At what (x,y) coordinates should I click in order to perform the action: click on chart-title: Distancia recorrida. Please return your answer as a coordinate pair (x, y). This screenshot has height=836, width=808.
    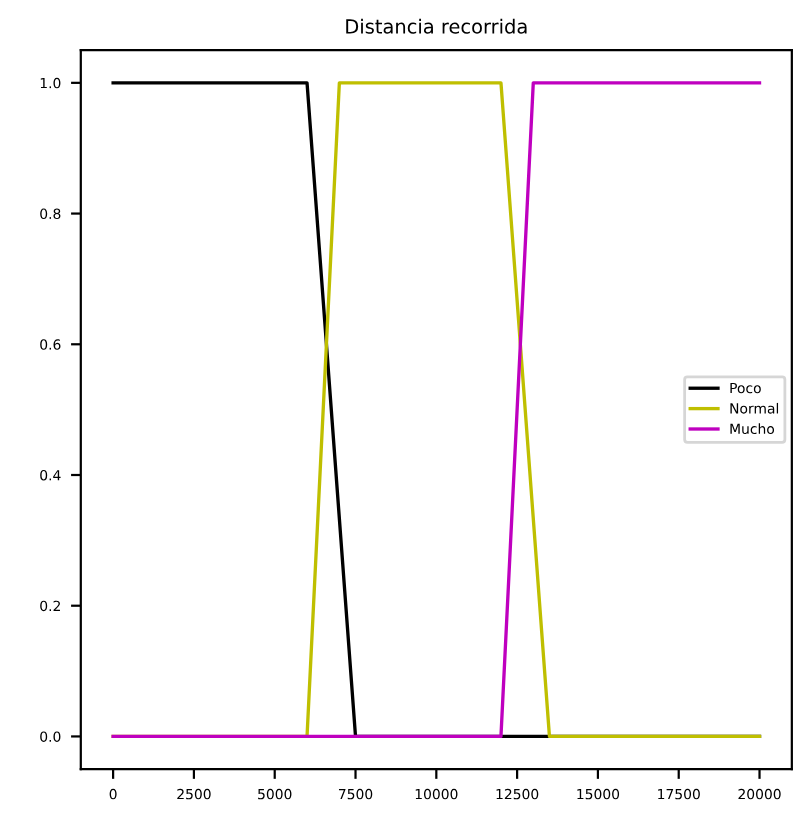
    Looking at the image, I should click on (436, 26).